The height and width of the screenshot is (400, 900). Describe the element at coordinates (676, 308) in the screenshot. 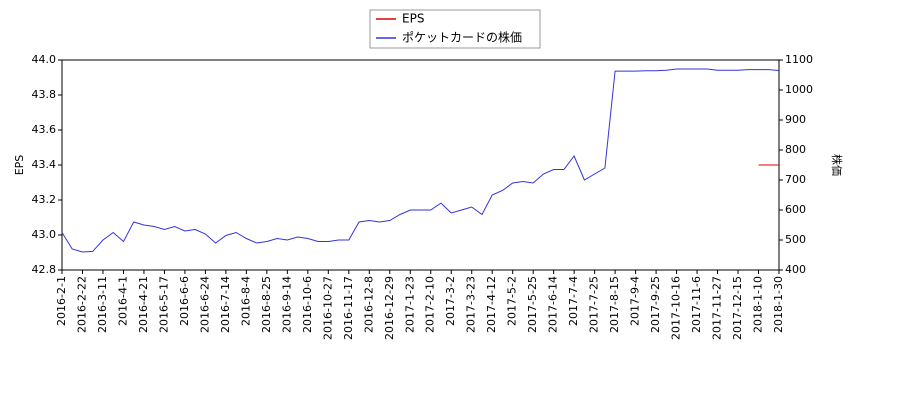

I see `x-tick-label: 2017-10-16` at that location.